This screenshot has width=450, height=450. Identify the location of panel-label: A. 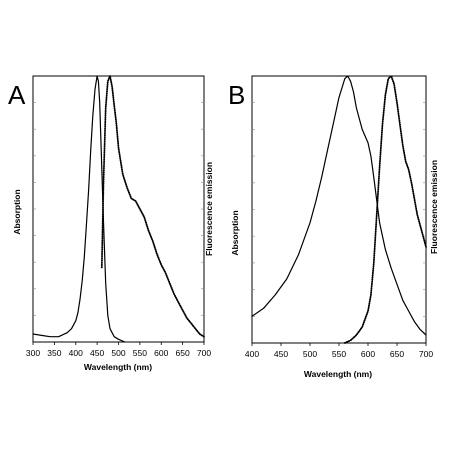
(17, 95).